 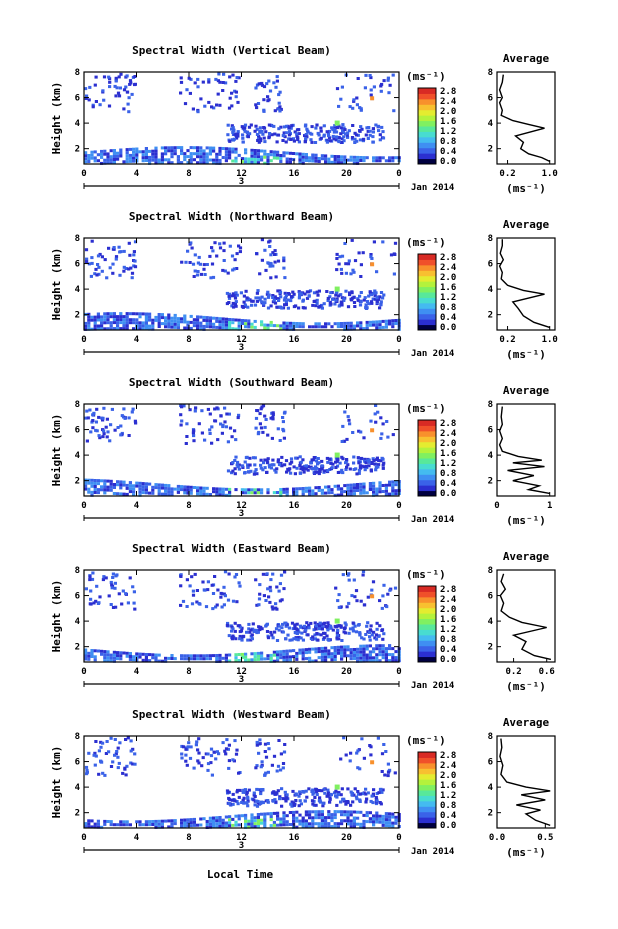 I want to click on average-x-axis-label: (ms⁻¹), so click(x=526, y=852).